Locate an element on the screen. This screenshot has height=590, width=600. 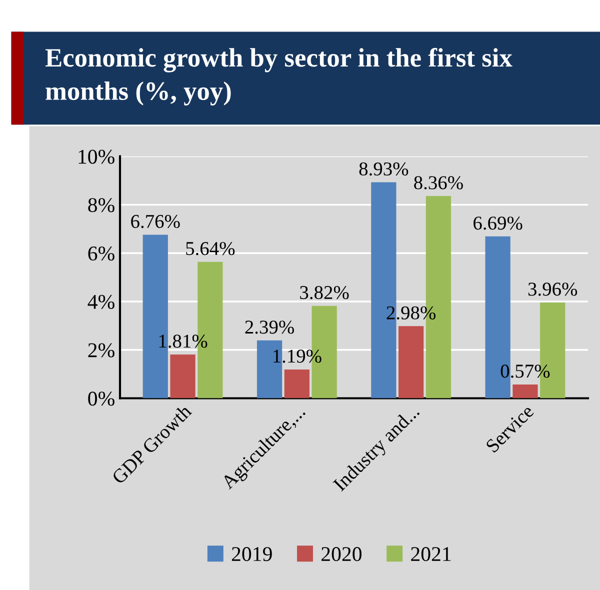
legend-label: 2019 is located at coordinates (252, 554).